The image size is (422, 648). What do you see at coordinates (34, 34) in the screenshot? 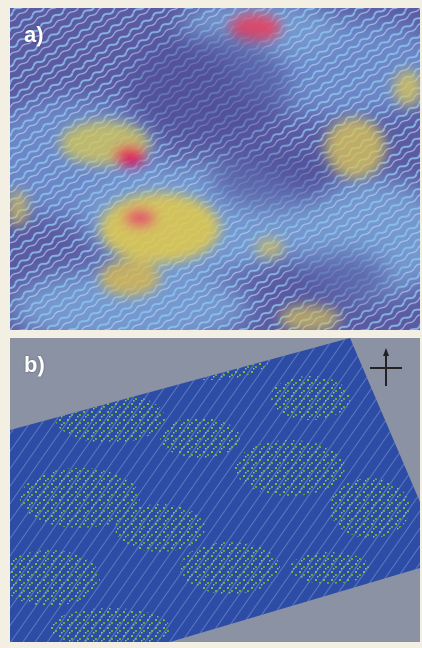
I see `panel-a-label: a)` at bounding box center [34, 34].